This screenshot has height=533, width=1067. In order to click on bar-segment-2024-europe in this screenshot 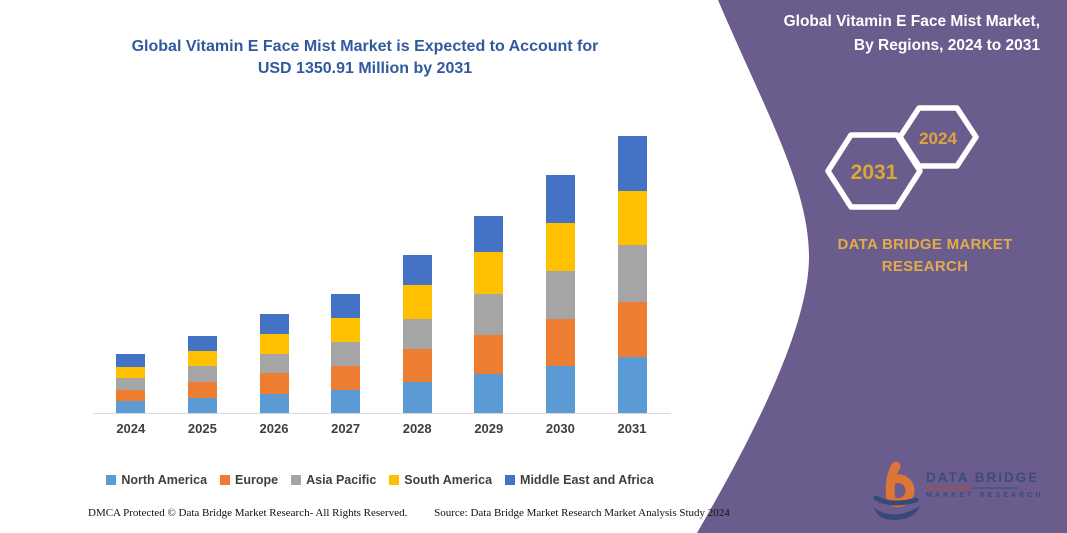, I will do `click(131, 395)`.